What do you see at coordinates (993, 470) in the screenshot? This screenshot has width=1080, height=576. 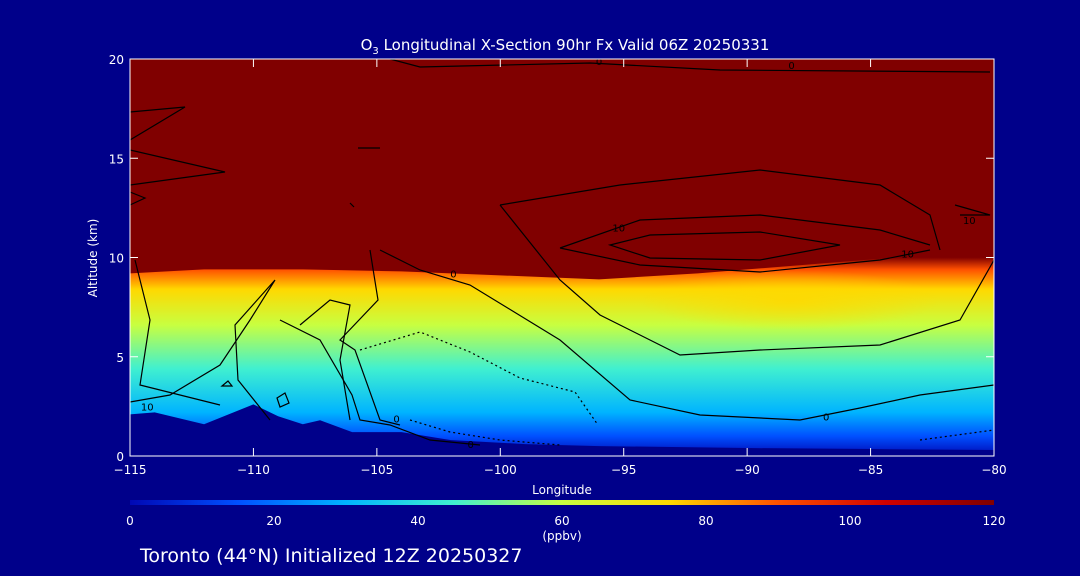 I see `x-tick-label: −80` at bounding box center [993, 470].